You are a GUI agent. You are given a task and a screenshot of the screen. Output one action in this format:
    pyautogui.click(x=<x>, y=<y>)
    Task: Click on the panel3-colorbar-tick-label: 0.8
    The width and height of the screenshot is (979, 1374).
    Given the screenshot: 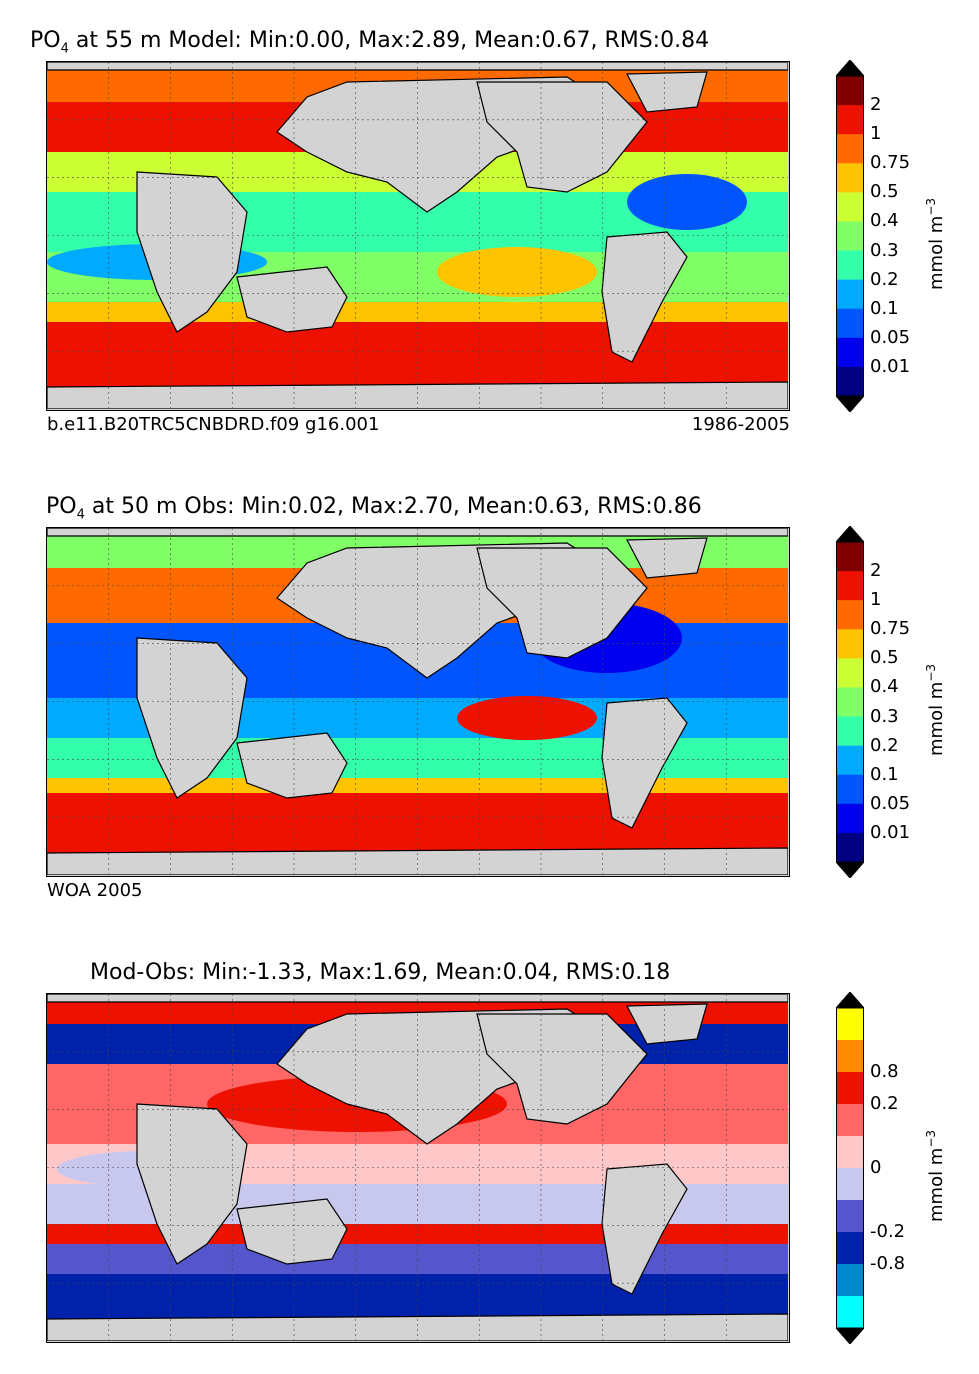 What is the action you would take?
    pyautogui.click(x=884, y=1071)
    